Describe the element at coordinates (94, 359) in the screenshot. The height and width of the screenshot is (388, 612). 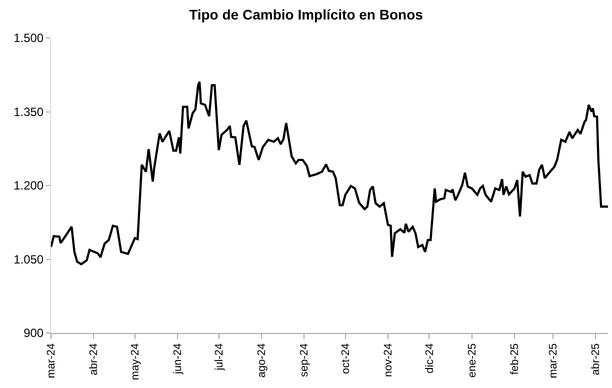
I see `x-tick-label: abr-24` at that location.